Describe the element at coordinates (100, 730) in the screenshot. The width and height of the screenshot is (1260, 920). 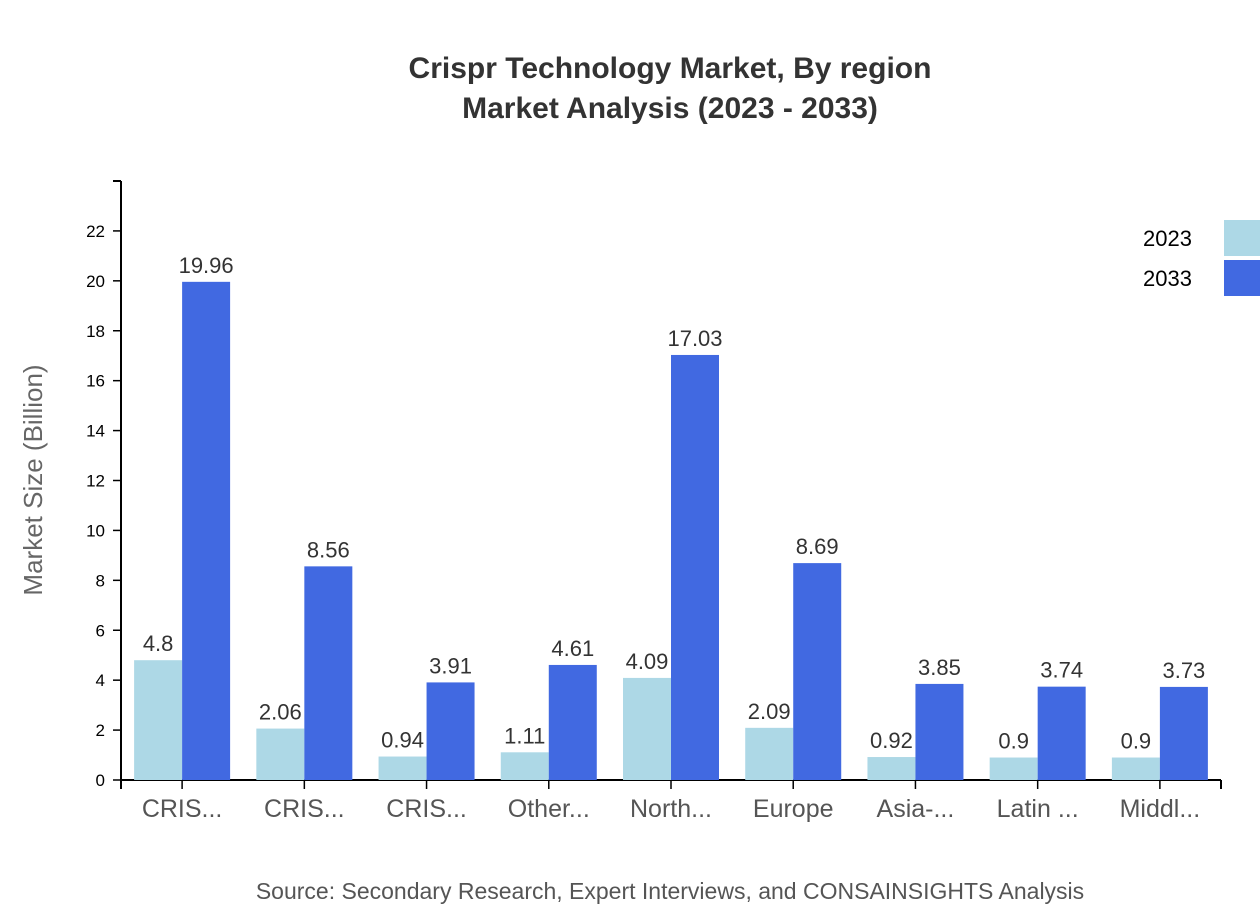
I see `y-tick-label: 2` at that location.